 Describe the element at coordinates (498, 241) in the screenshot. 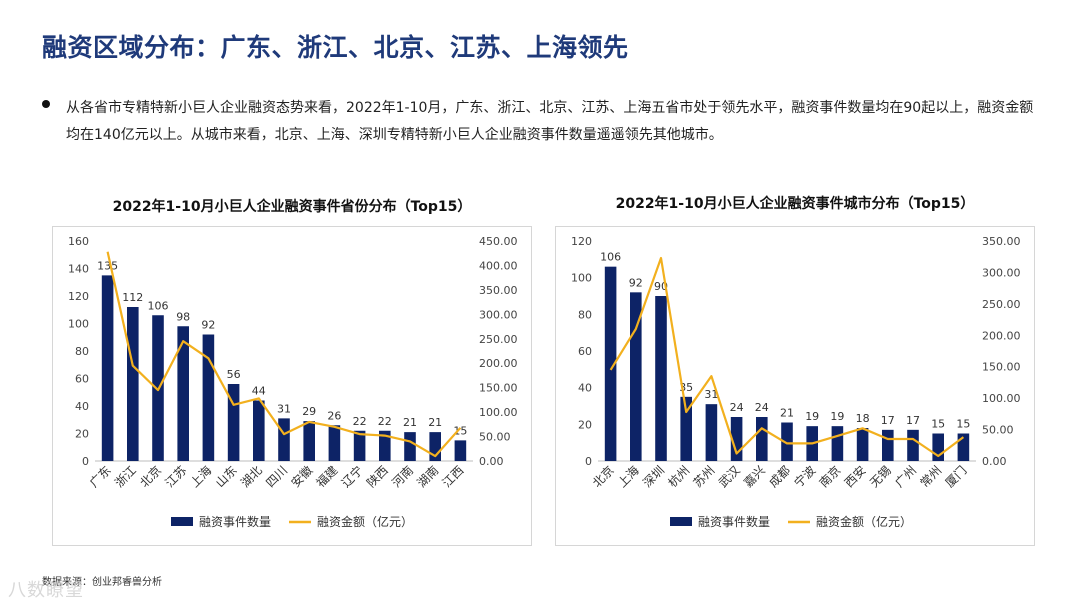

I see `y-right-tick-label: 450.00` at that location.